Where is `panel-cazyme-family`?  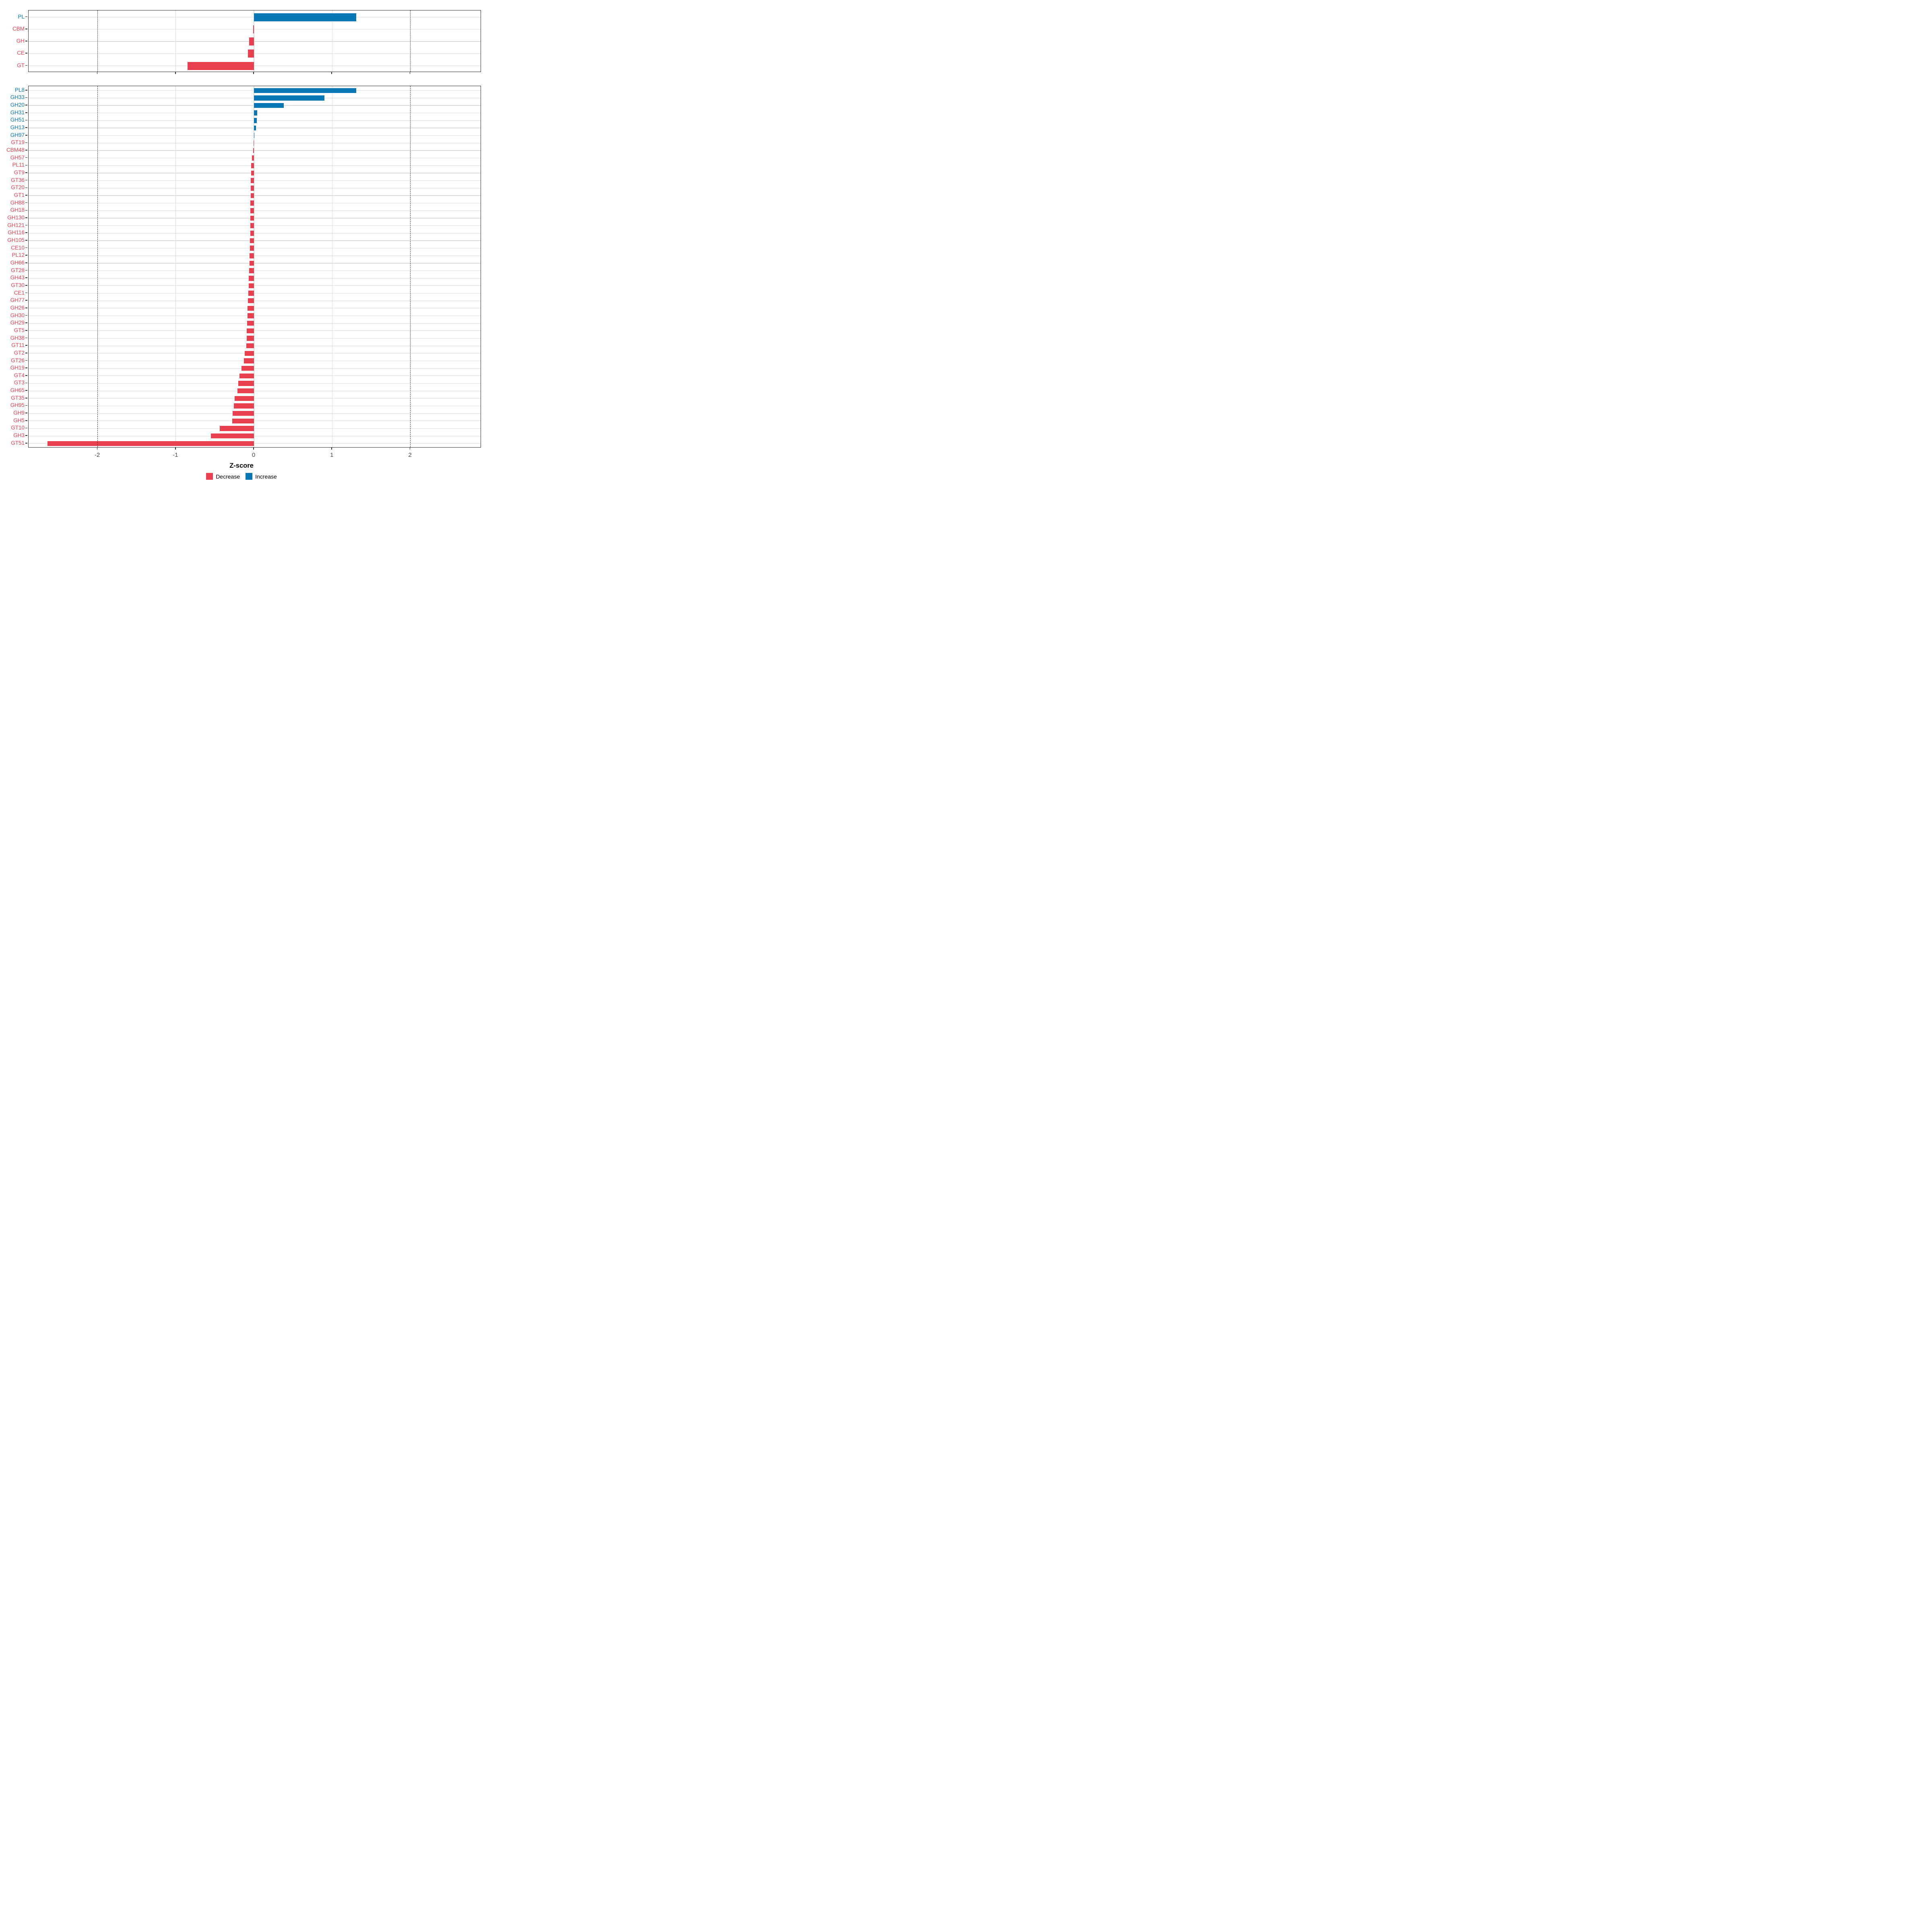 panel-cazyme-family is located at coordinates (254, 267).